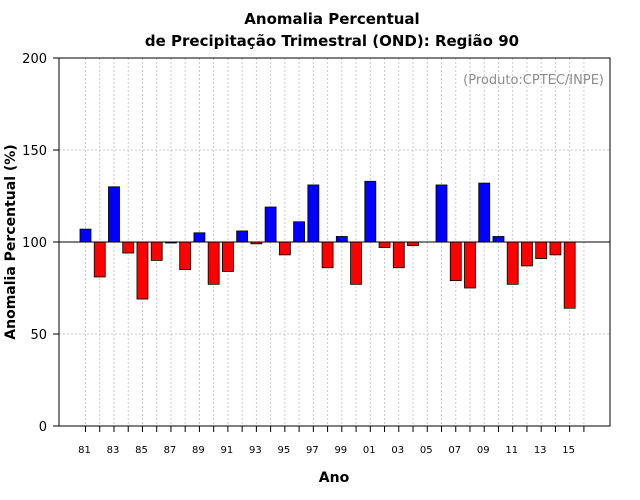 This screenshot has height=500, width=640. What do you see at coordinates (113, 450) in the screenshot?
I see `x-tick-label-83: 83` at bounding box center [113, 450].